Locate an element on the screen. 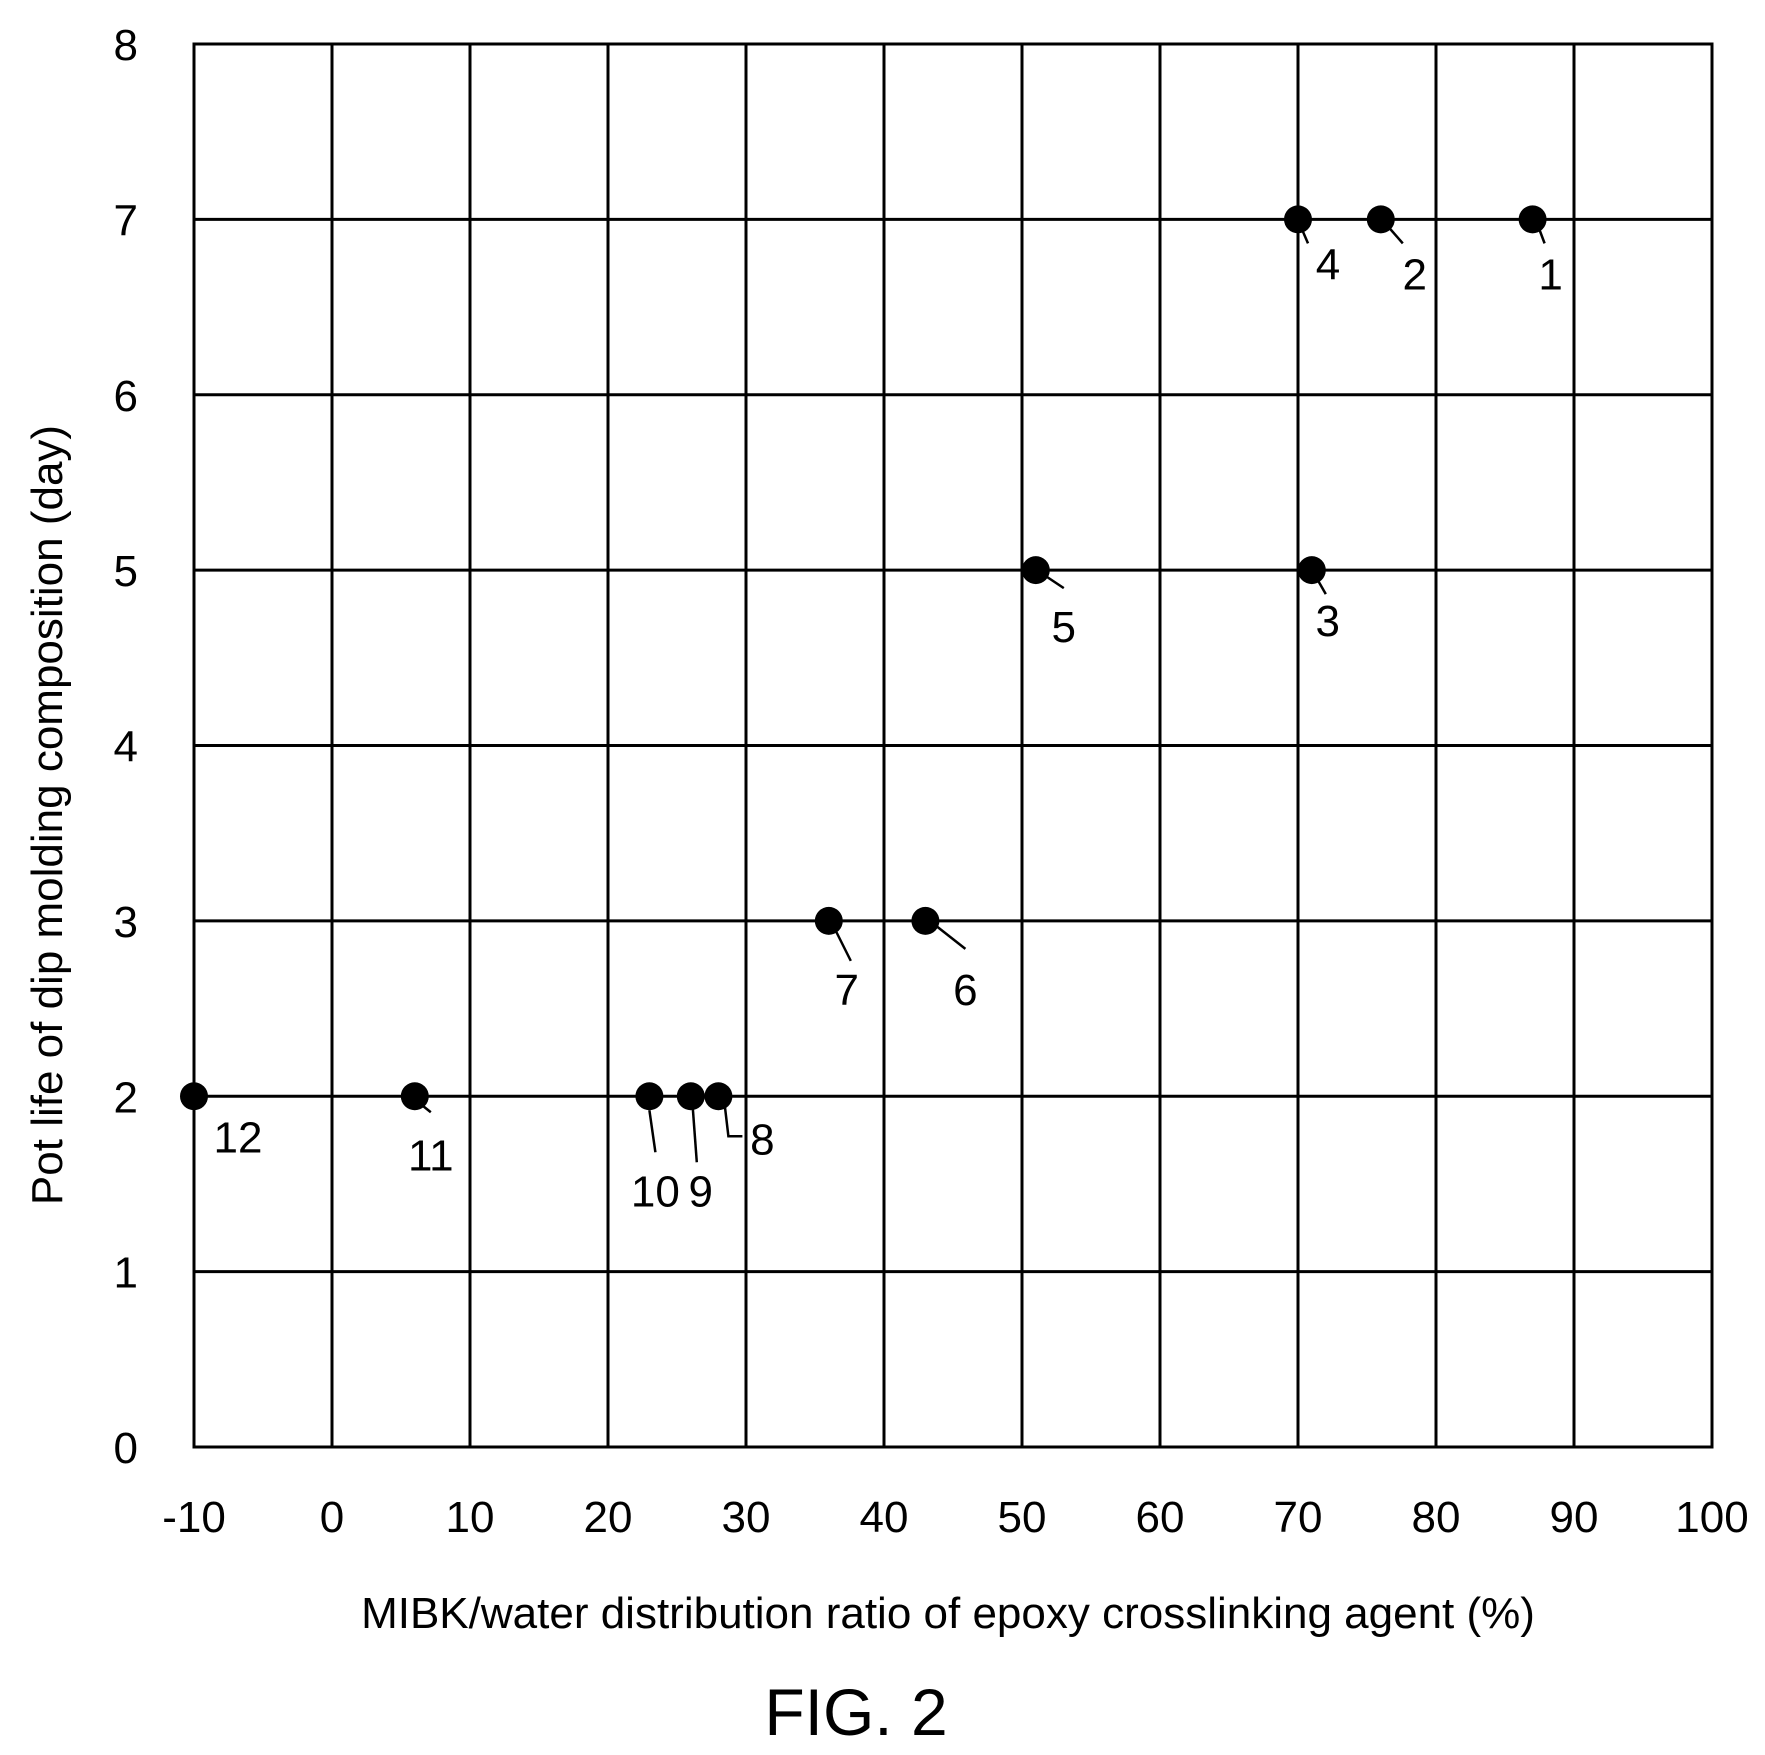 This screenshot has height=1755, width=1765. point-label-10: 10 is located at coordinates (655, 1191).